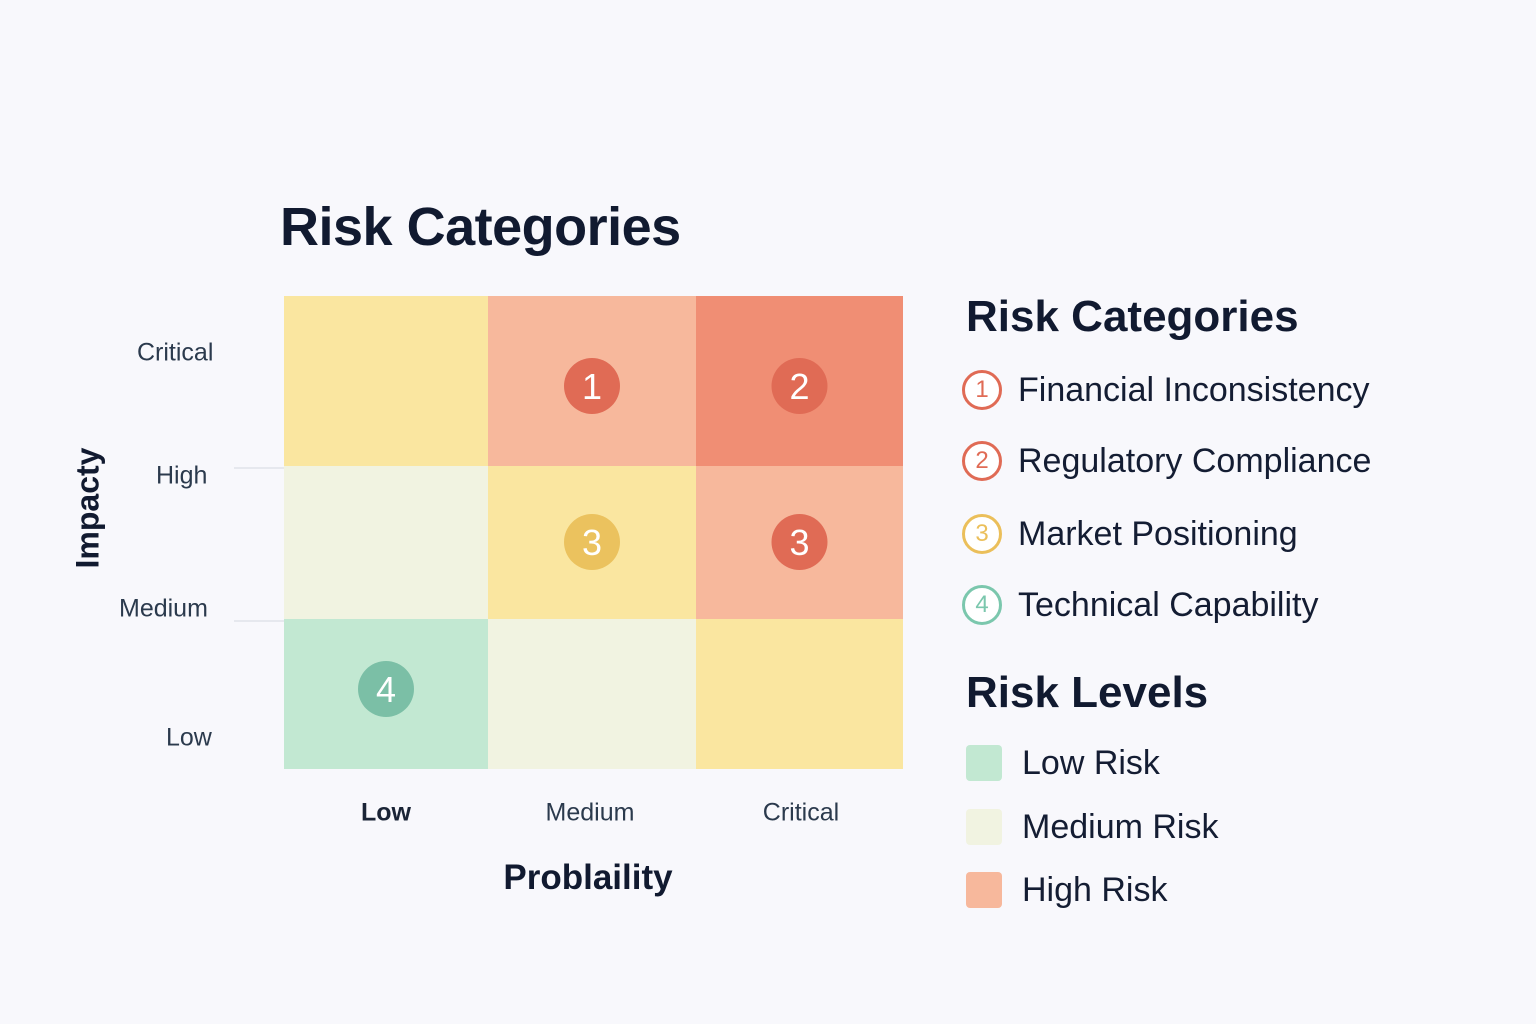  Describe the element at coordinates (1120, 826) in the screenshot. I see `level-label: Medium Risk` at that location.